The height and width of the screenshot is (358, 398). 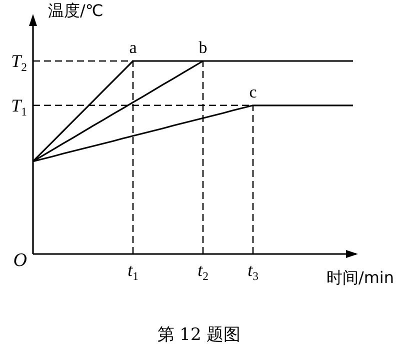 What do you see at coordinates (76, 10) in the screenshot?
I see `y-axis-title: 温度/℃` at bounding box center [76, 10].